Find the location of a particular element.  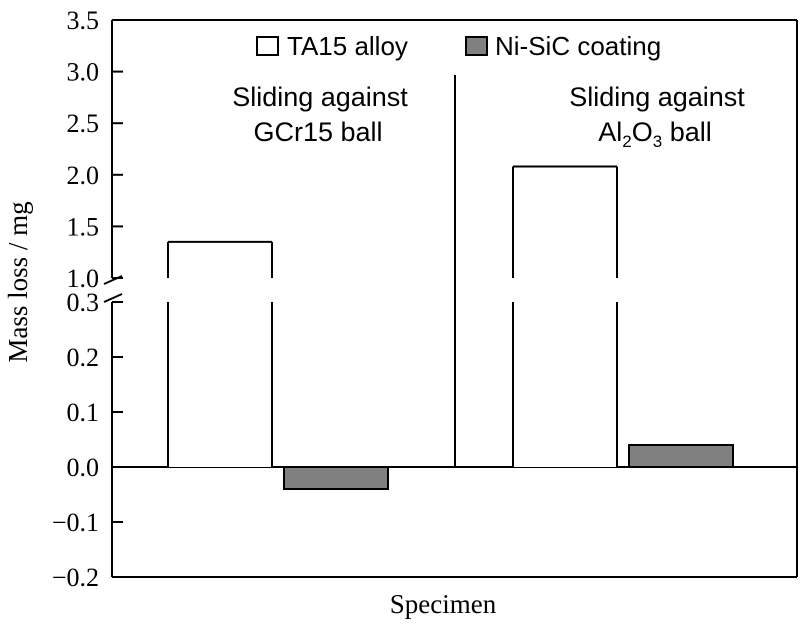

x-axis-title: Specimen is located at coordinates (443, 604).